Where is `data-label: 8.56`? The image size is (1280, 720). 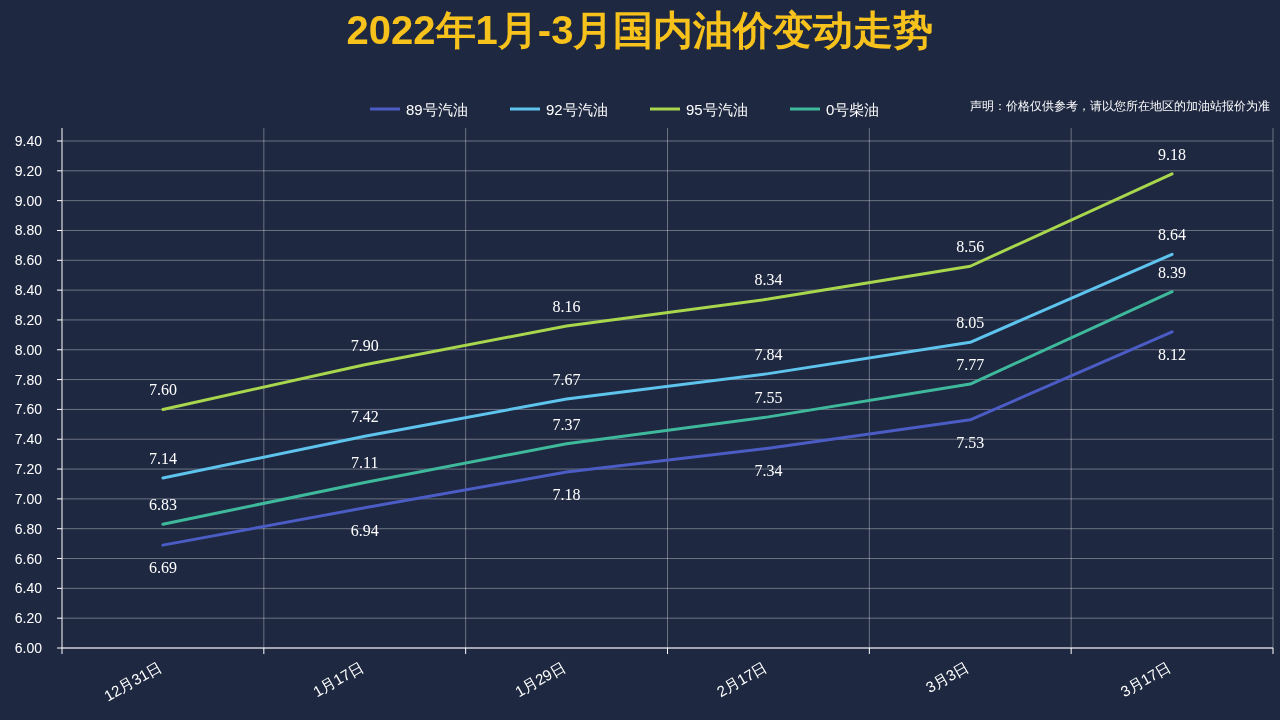
data-label: 8.56 is located at coordinates (970, 247).